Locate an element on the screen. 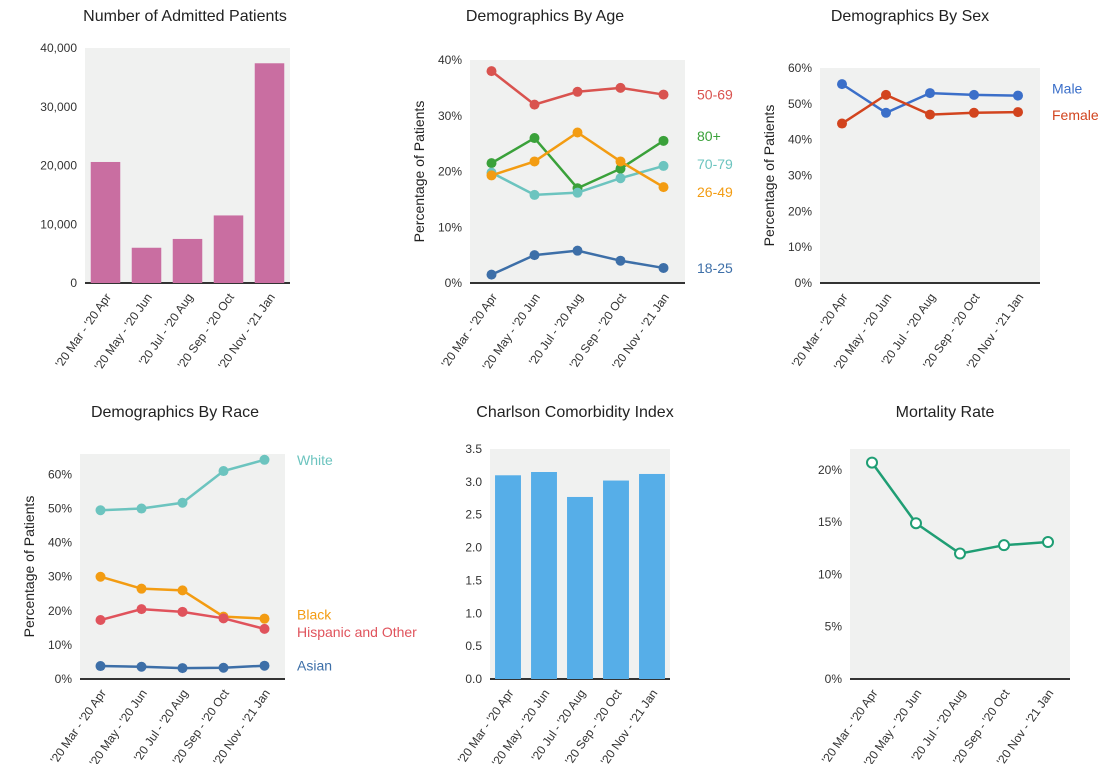 The width and height of the screenshot is (1103, 764). chart-title: Demographics By Age is located at coordinates (545, 16).